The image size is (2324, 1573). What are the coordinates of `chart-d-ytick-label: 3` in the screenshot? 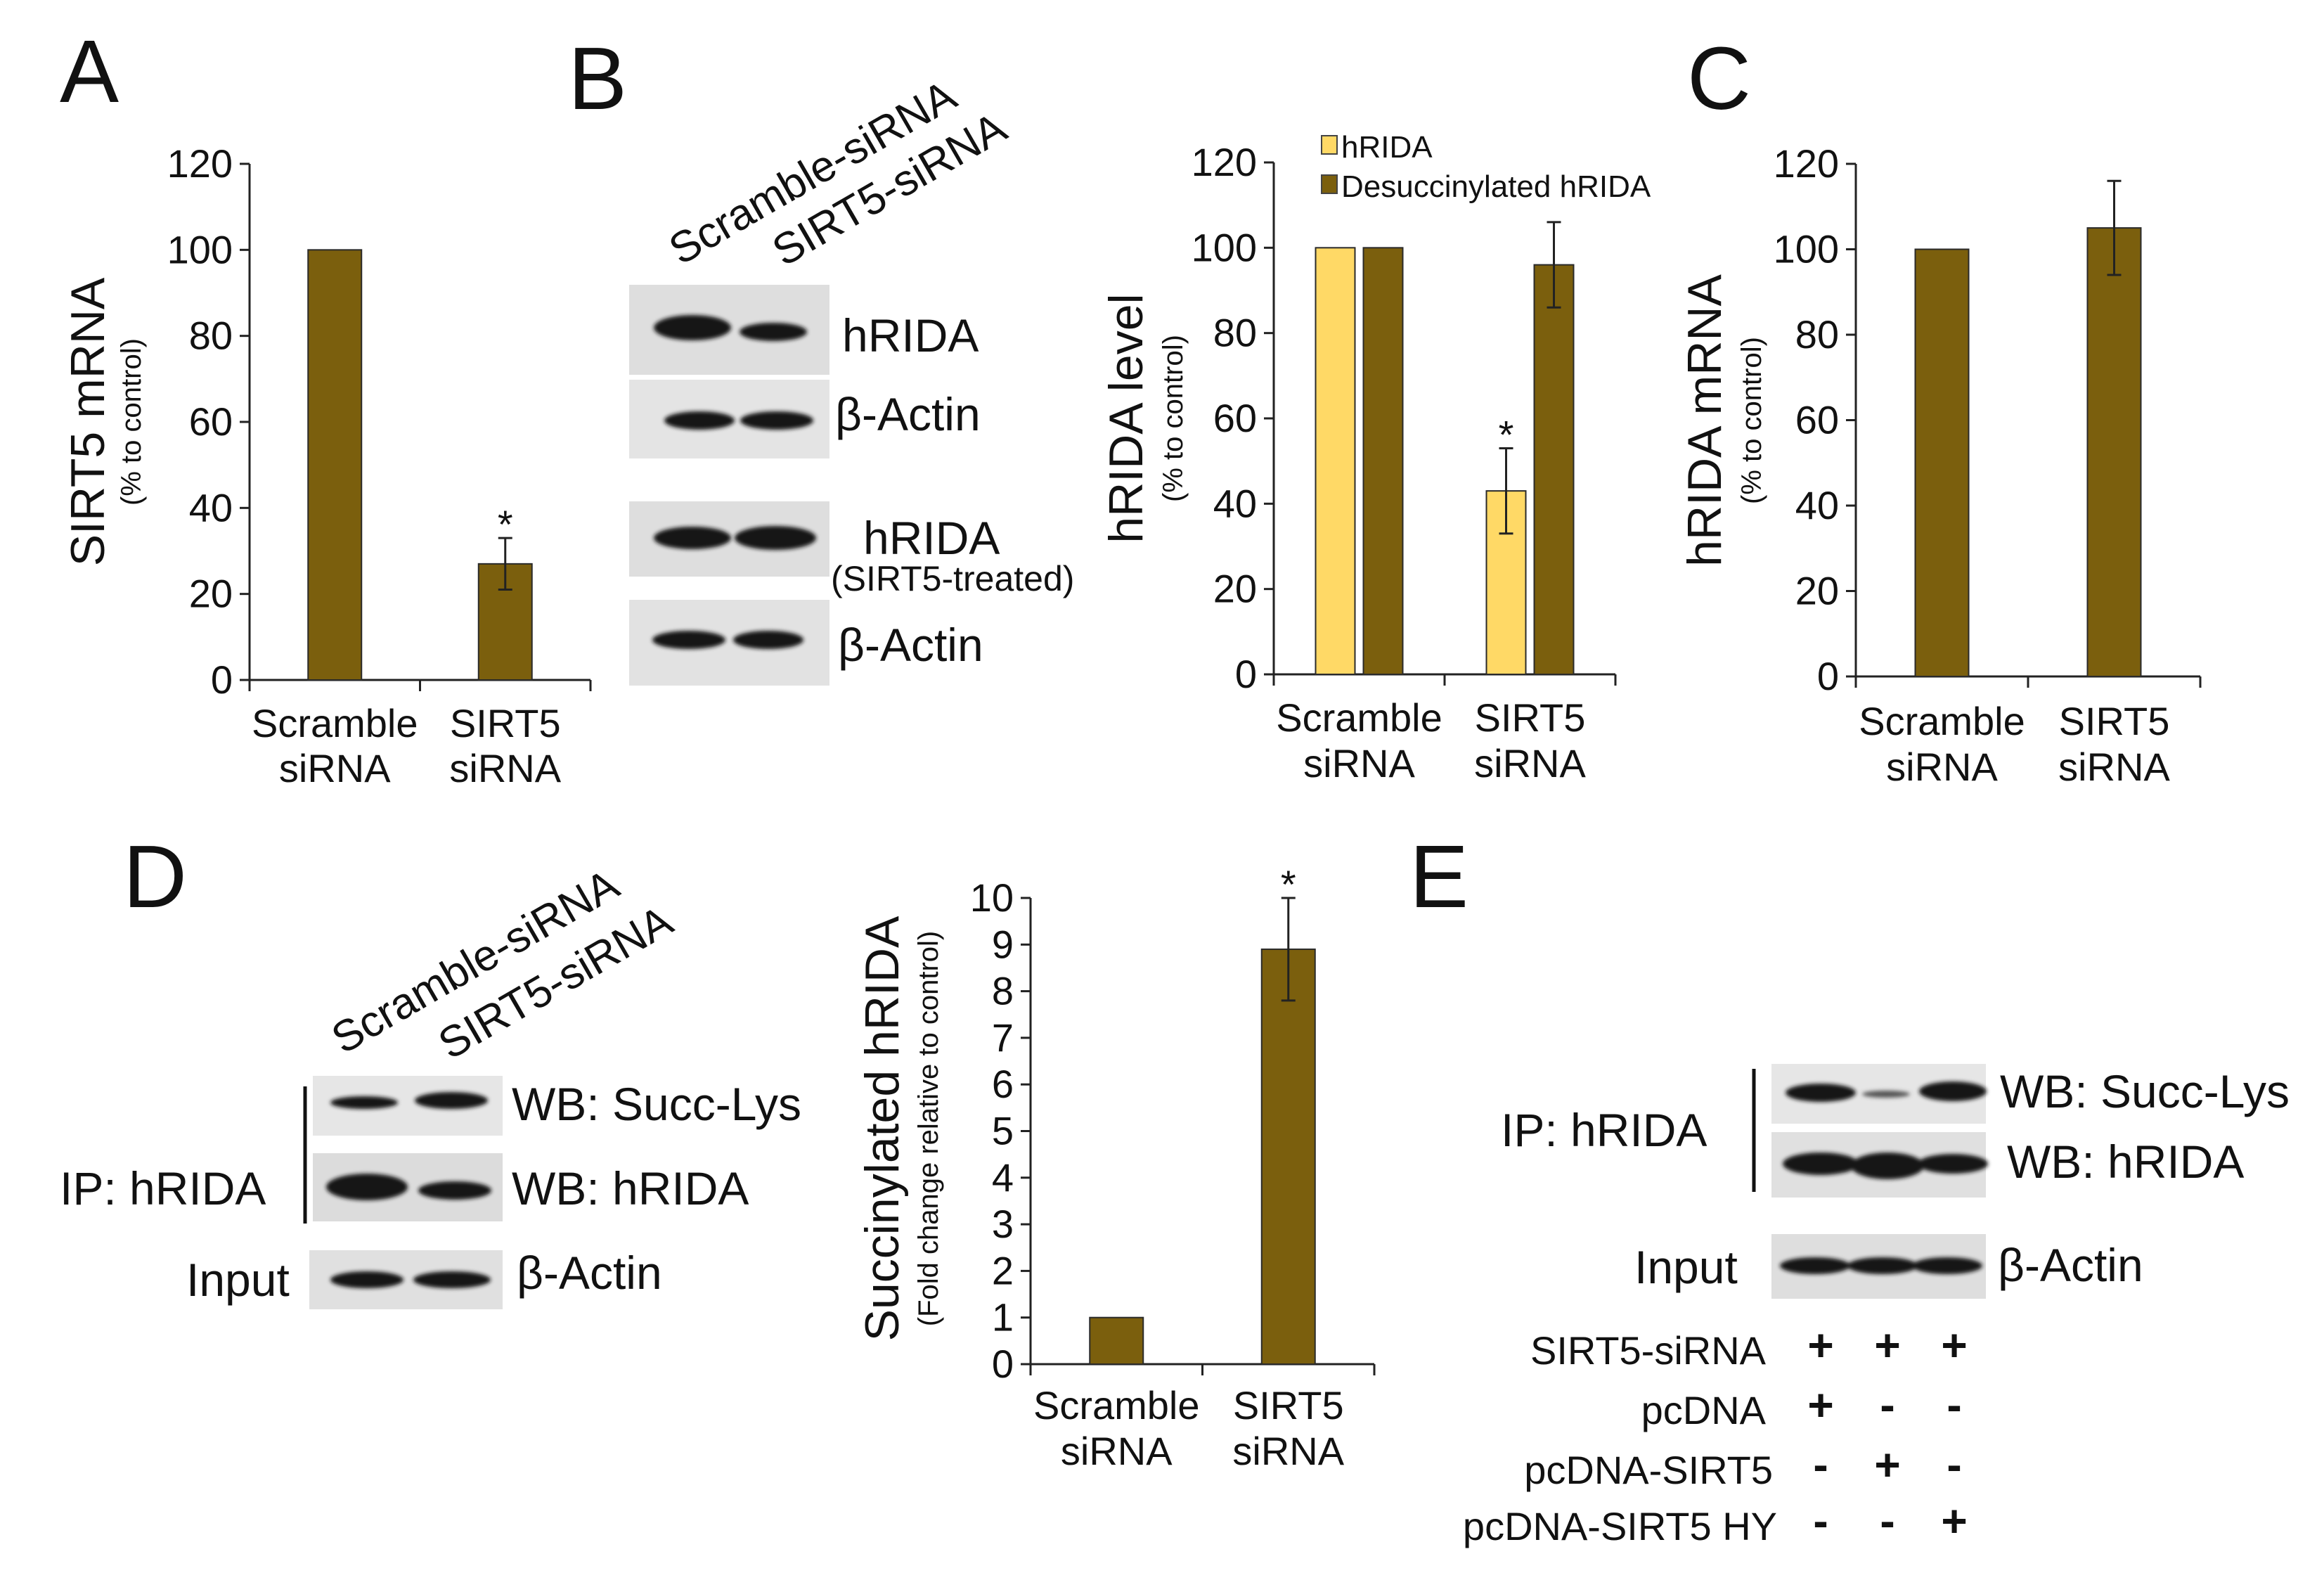 It's located at (1003, 1224).